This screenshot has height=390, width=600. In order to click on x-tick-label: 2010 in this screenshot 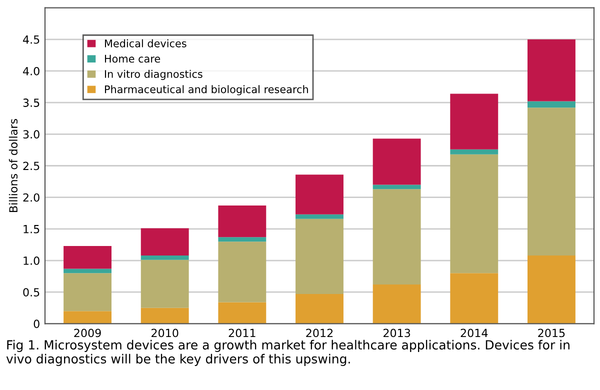, I will do `click(165, 333)`.